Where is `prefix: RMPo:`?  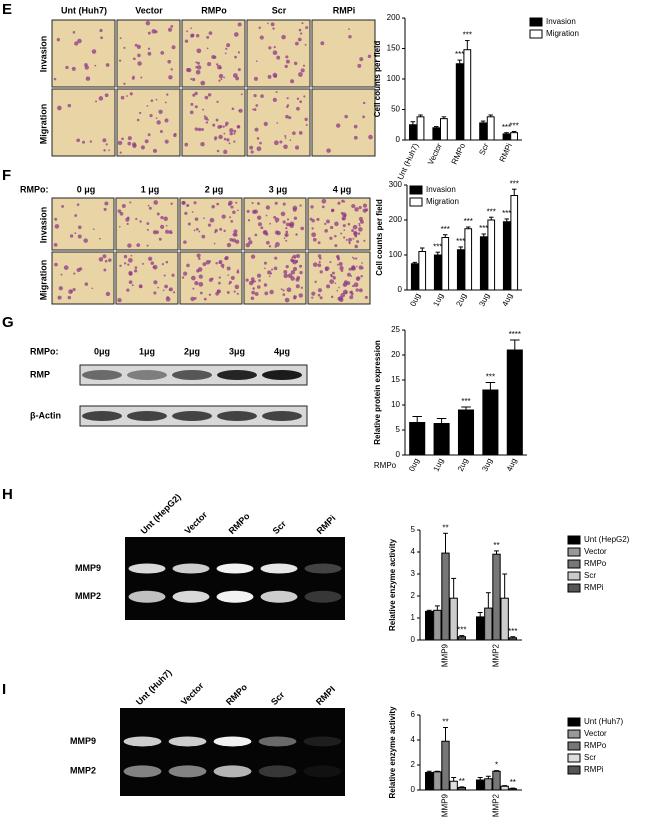
prefix: RMPo: is located at coordinates (34, 189).